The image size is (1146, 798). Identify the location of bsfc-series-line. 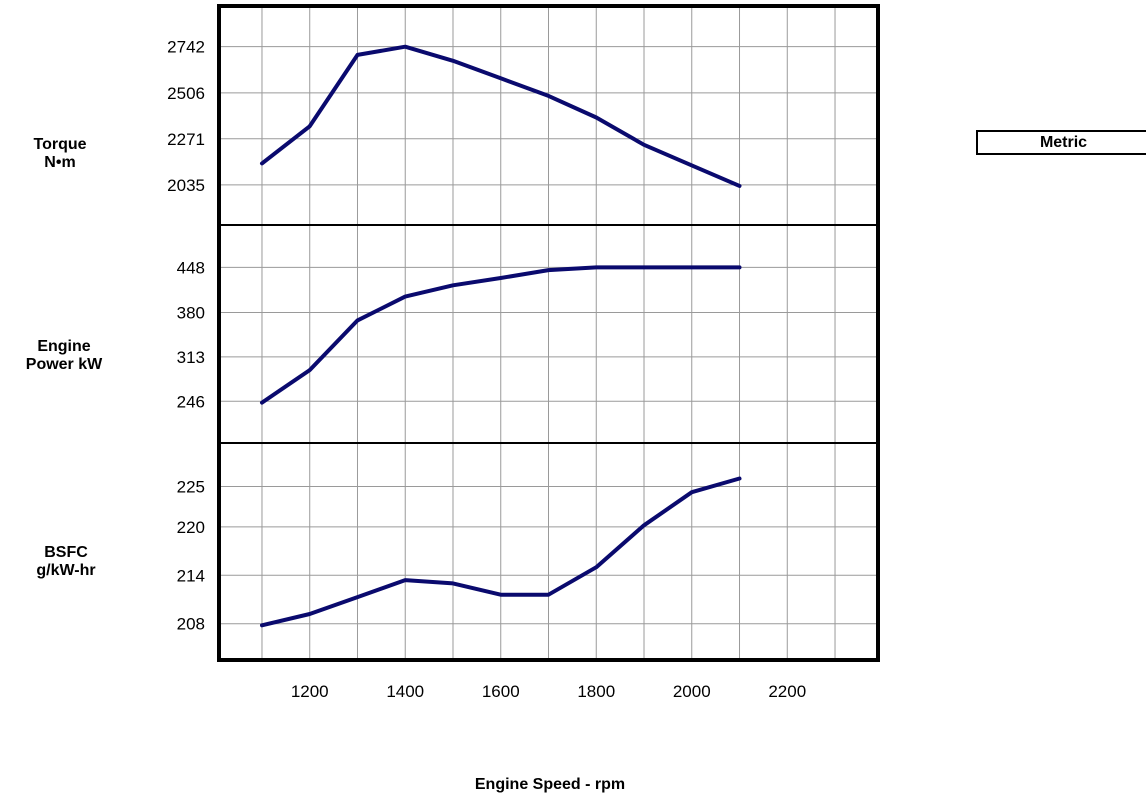
(501, 552).